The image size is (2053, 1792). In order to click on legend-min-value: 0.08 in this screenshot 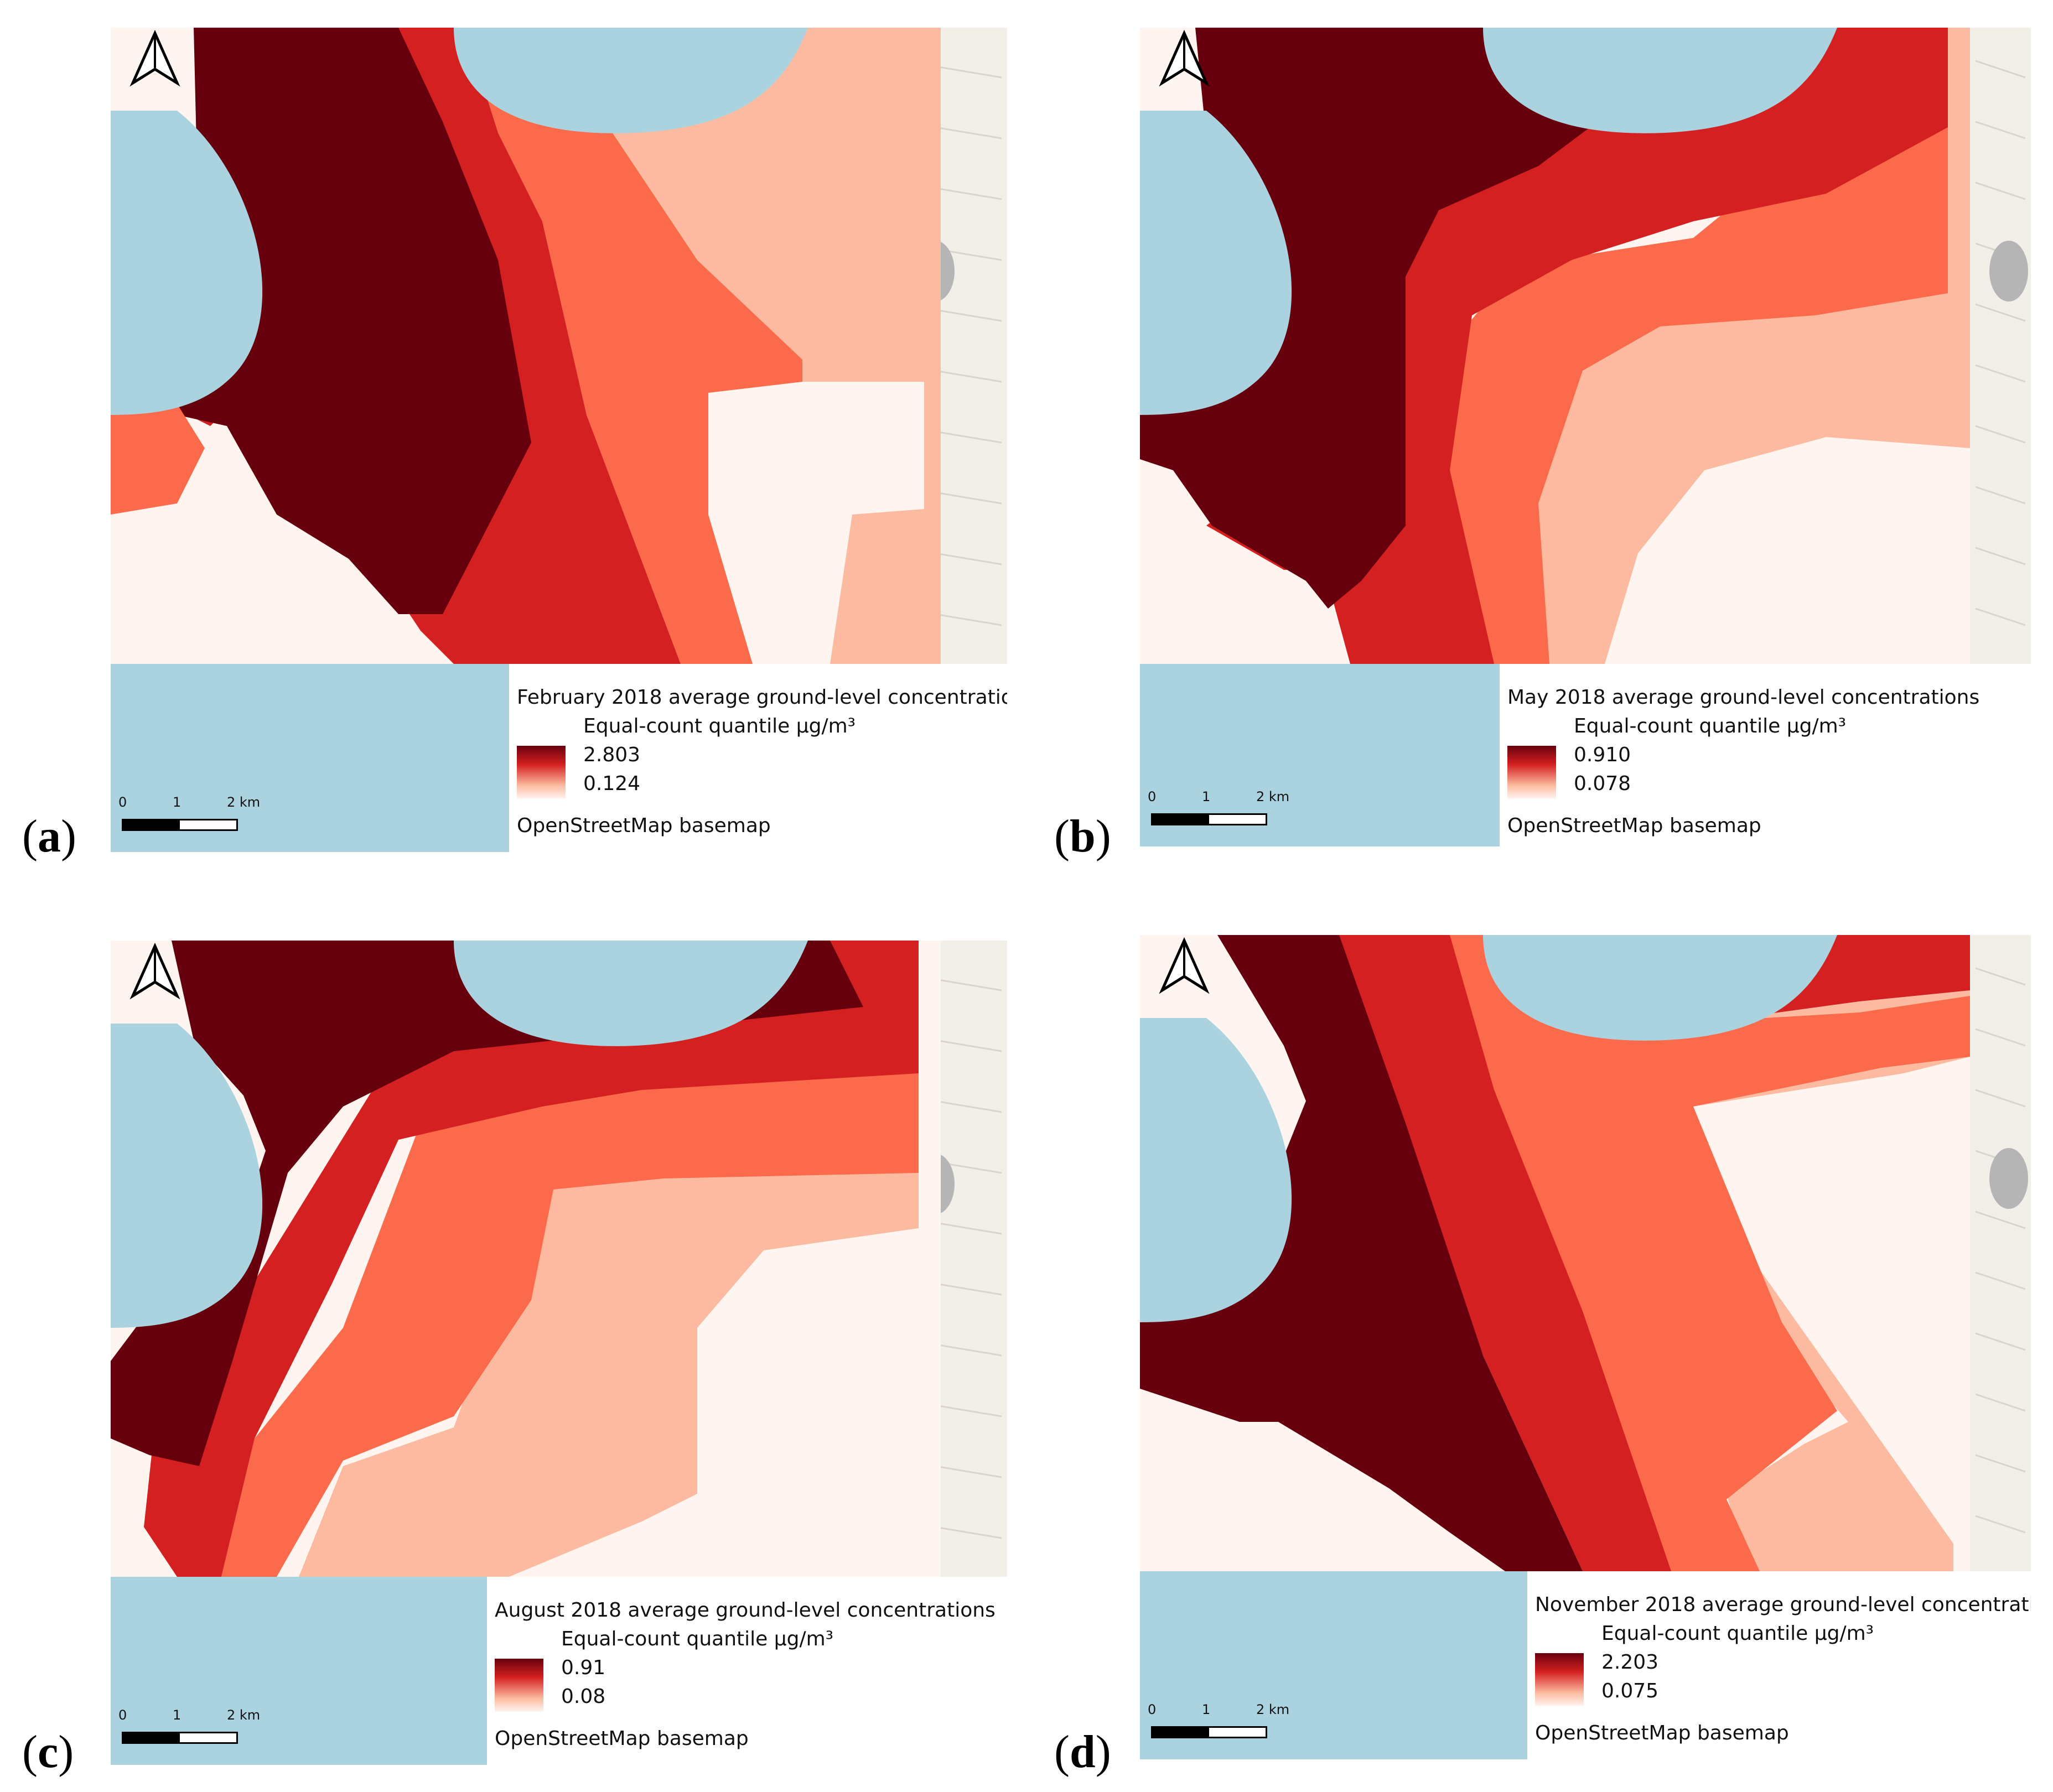, I will do `click(584, 1696)`.